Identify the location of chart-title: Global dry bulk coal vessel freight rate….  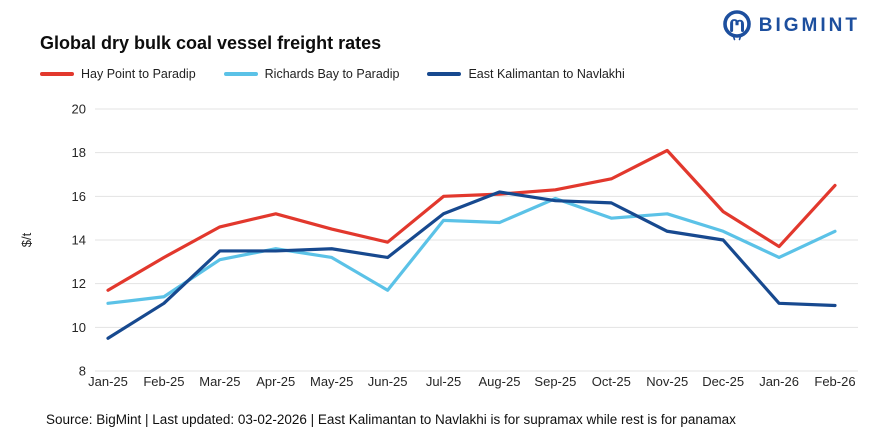
(211, 43).